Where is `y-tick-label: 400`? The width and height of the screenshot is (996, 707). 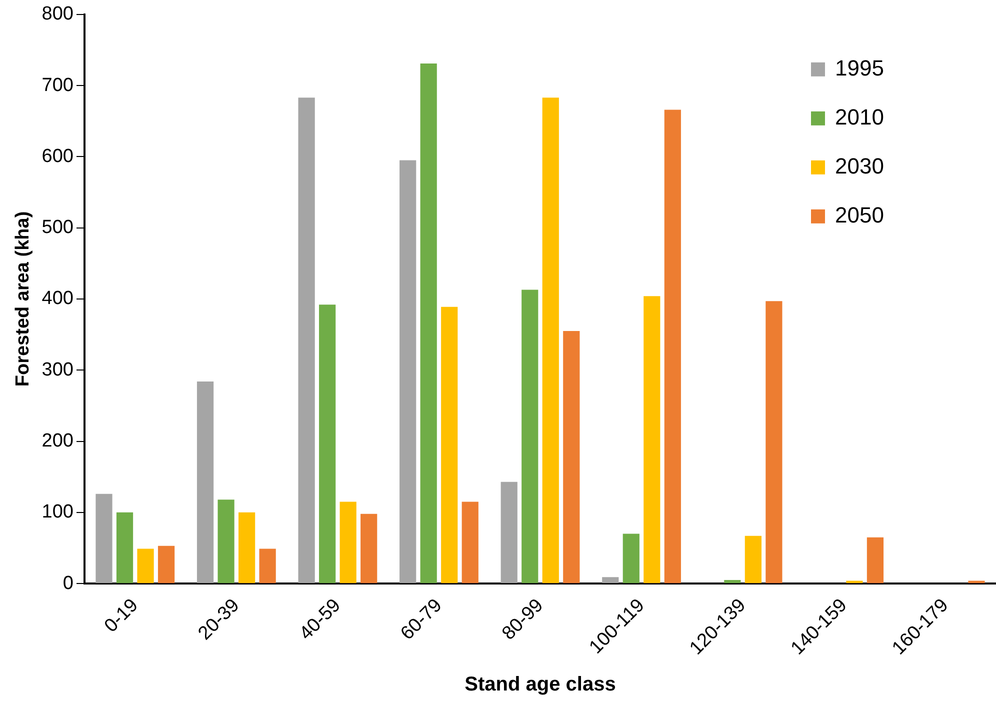
y-tick-label: 400 is located at coordinates (58, 299).